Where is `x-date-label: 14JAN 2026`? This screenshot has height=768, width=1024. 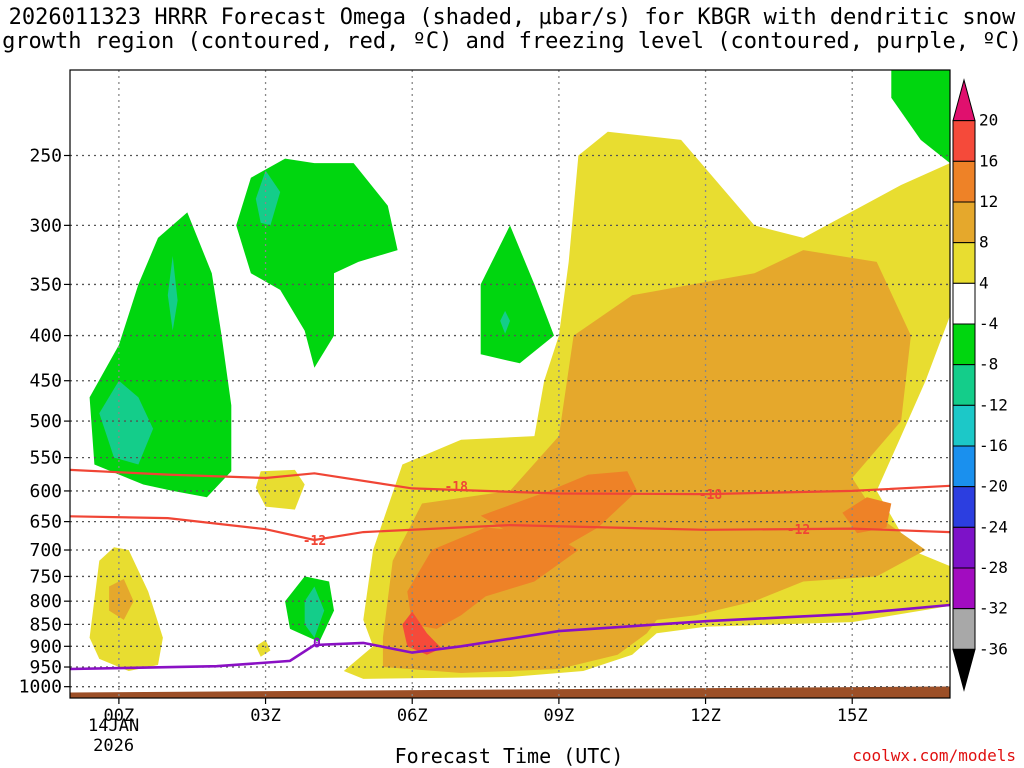
x-date-label: 14JAN 2026 is located at coordinates (114, 736).